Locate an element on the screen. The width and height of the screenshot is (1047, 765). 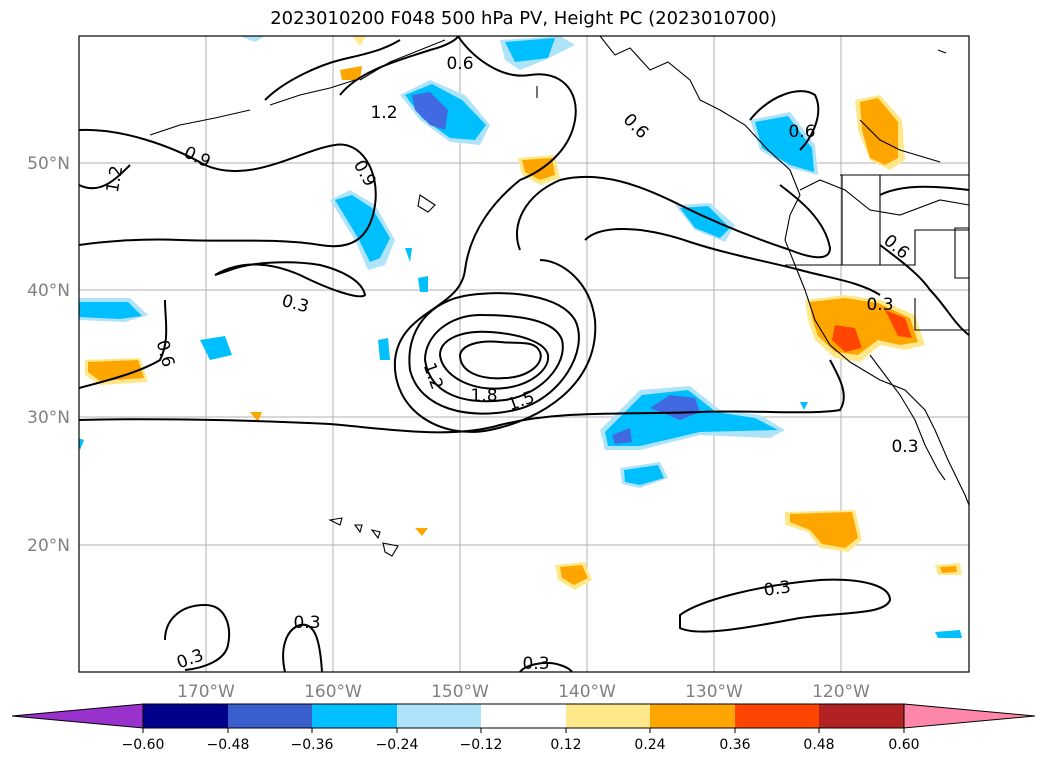
colorbar-tick-label: −0.12 is located at coordinates (481, 745).